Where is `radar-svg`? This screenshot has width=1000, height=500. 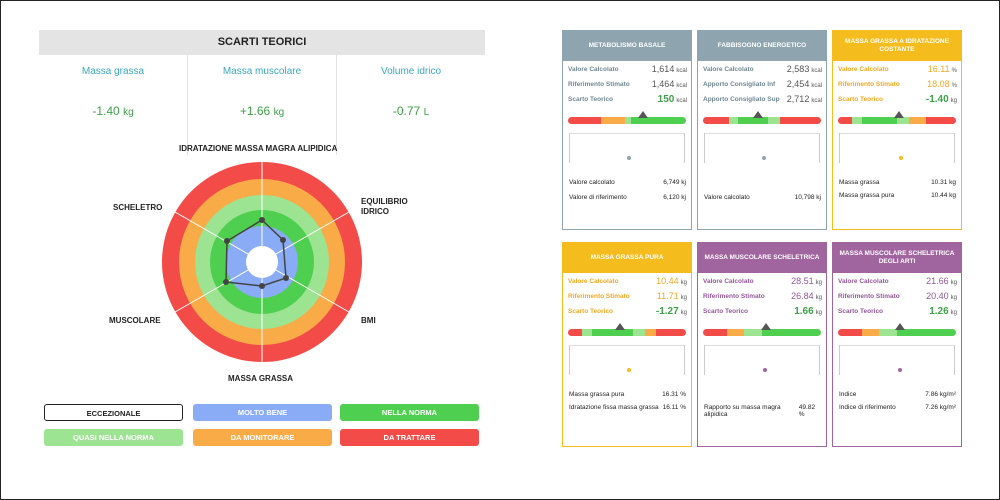
radar-svg is located at coordinates (262, 262).